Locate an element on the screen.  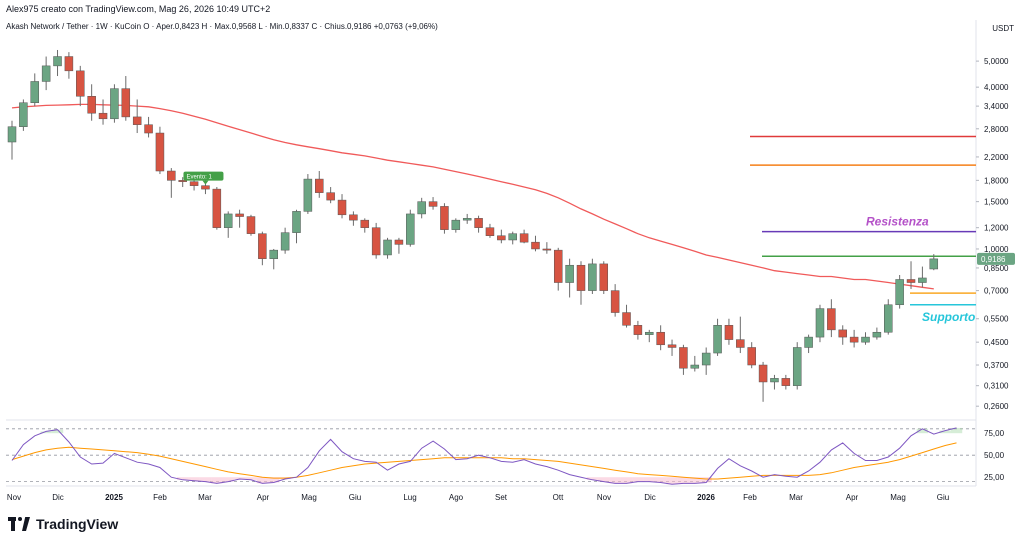
y-tick-label: 0,4500 is located at coordinates (996, 342).